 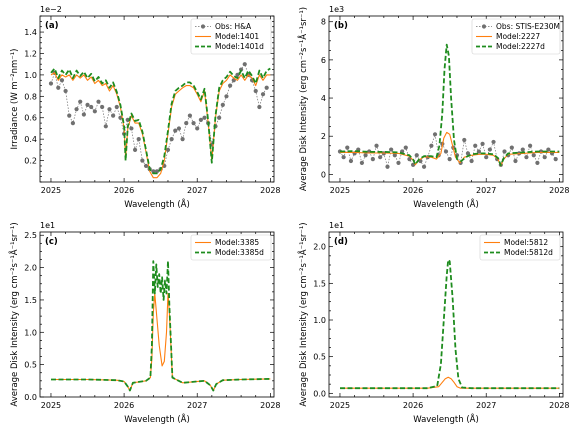 What do you see at coordinates (518, 36) in the screenshot?
I see `legend-entry: Model:2227` at bounding box center [518, 36].